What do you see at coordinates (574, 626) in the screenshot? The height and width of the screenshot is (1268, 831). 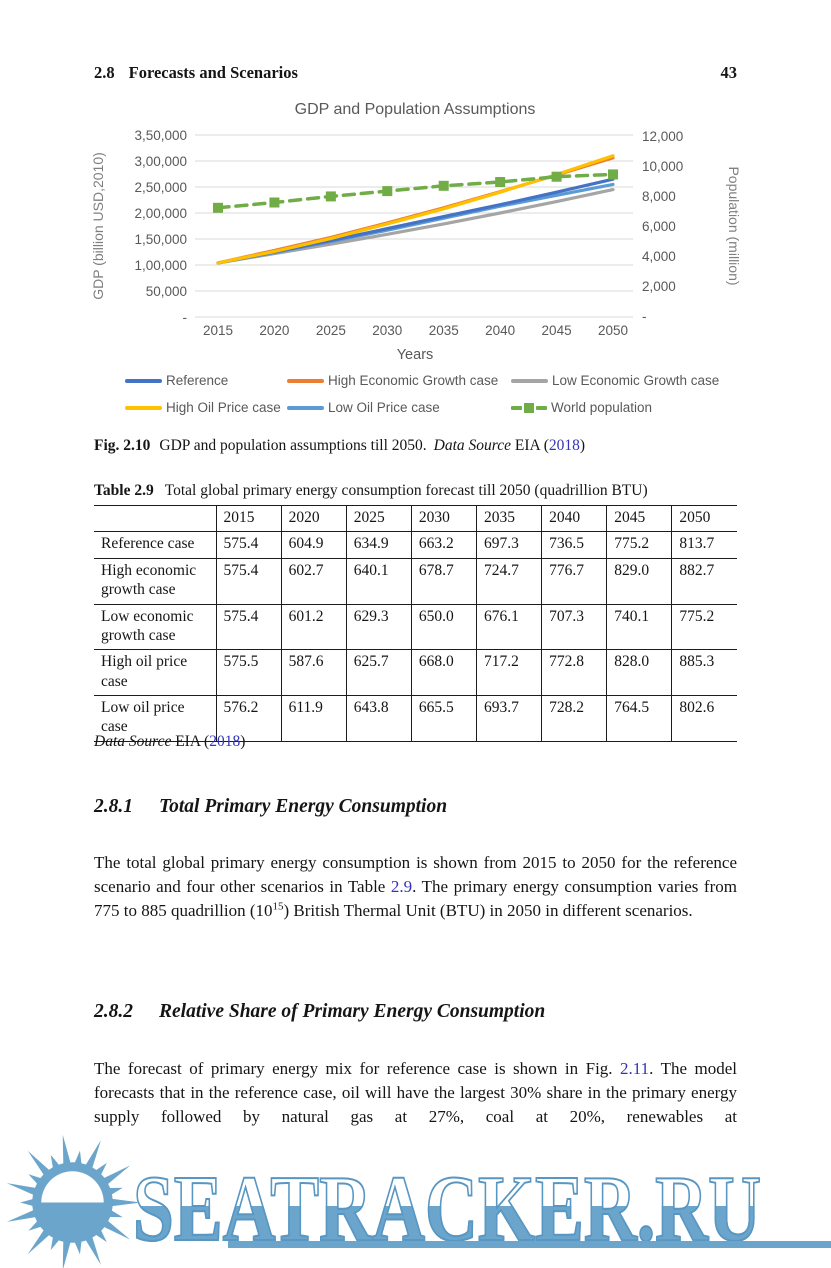 I see `table-cell: 707.3` at bounding box center [574, 626].